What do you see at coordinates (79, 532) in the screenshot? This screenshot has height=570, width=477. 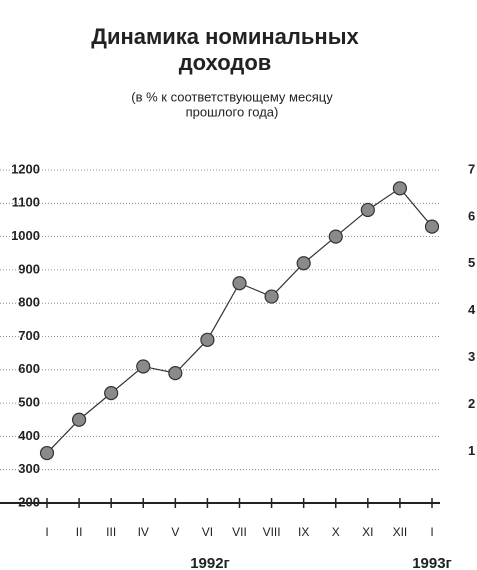 I see `x-tick-label: II` at bounding box center [79, 532].